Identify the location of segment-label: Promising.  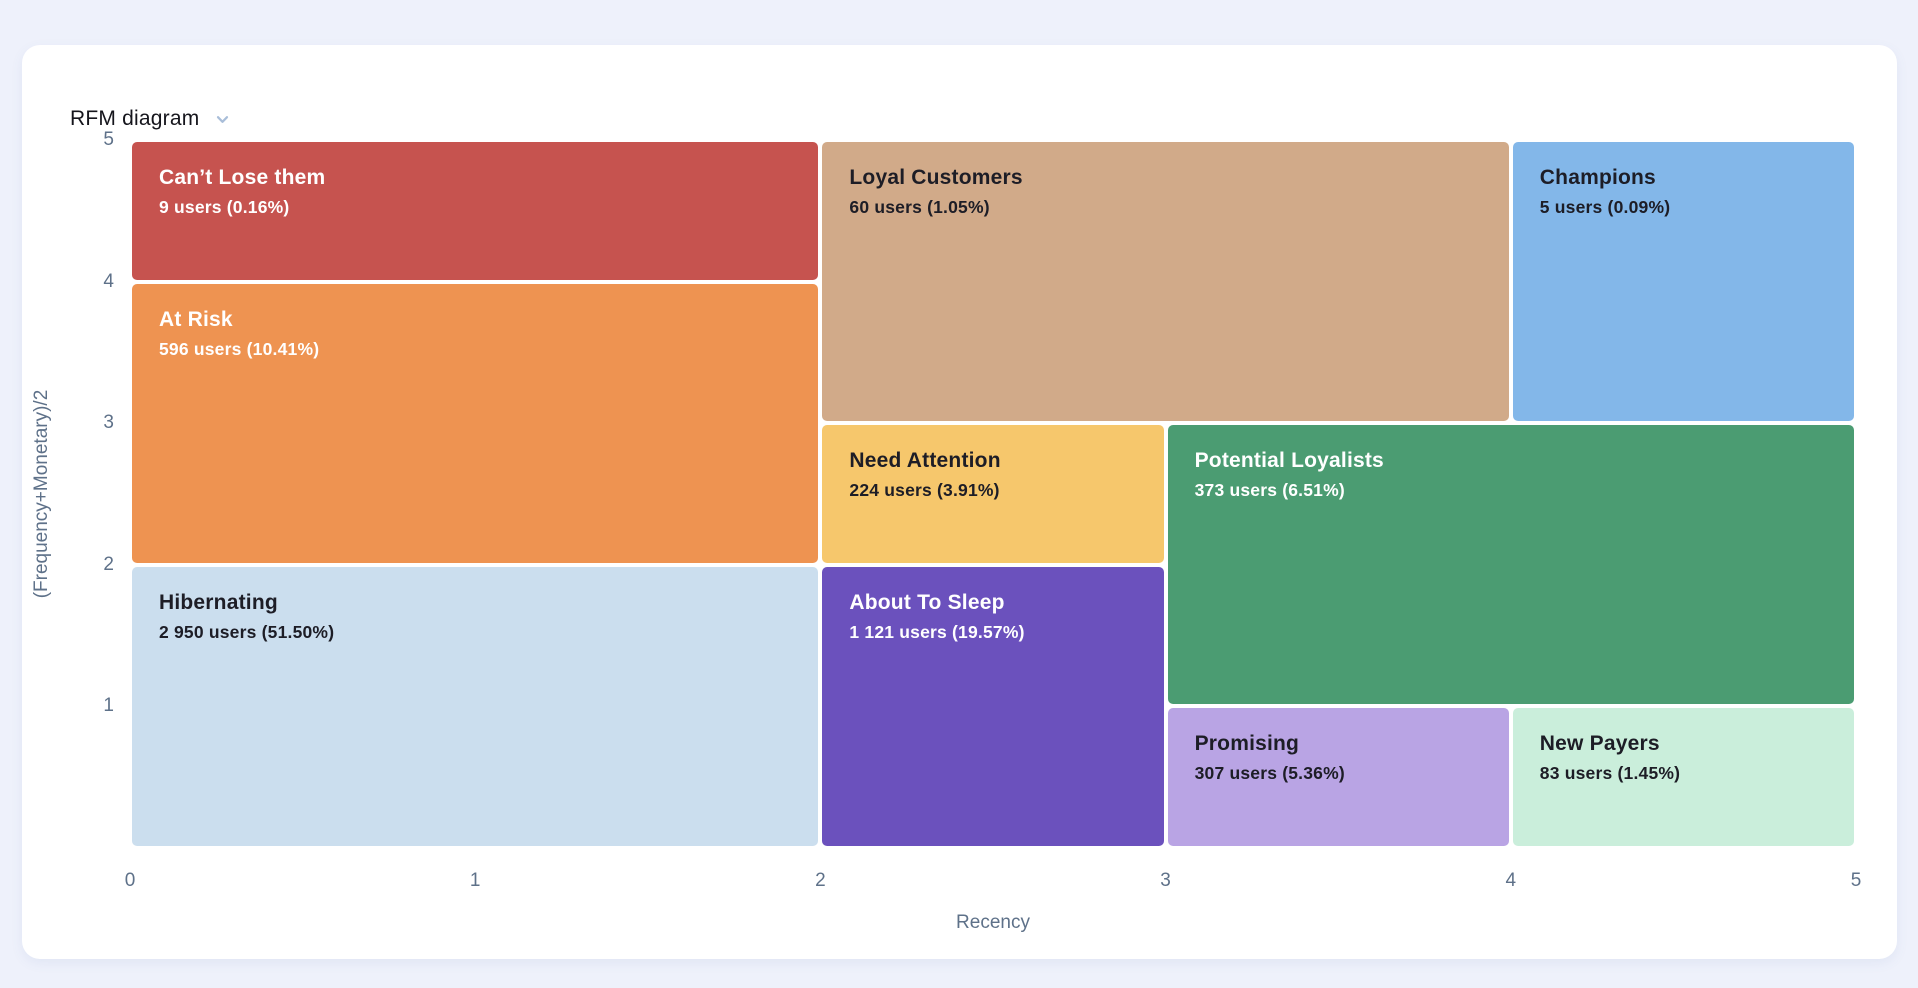
(1247, 744).